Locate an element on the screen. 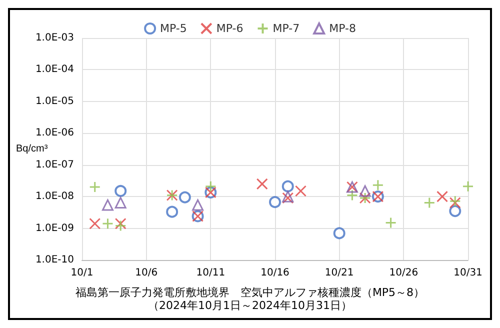 The height and width of the screenshot is (328, 500). x-tick-label: 10/6 is located at coordinates (146, 273).